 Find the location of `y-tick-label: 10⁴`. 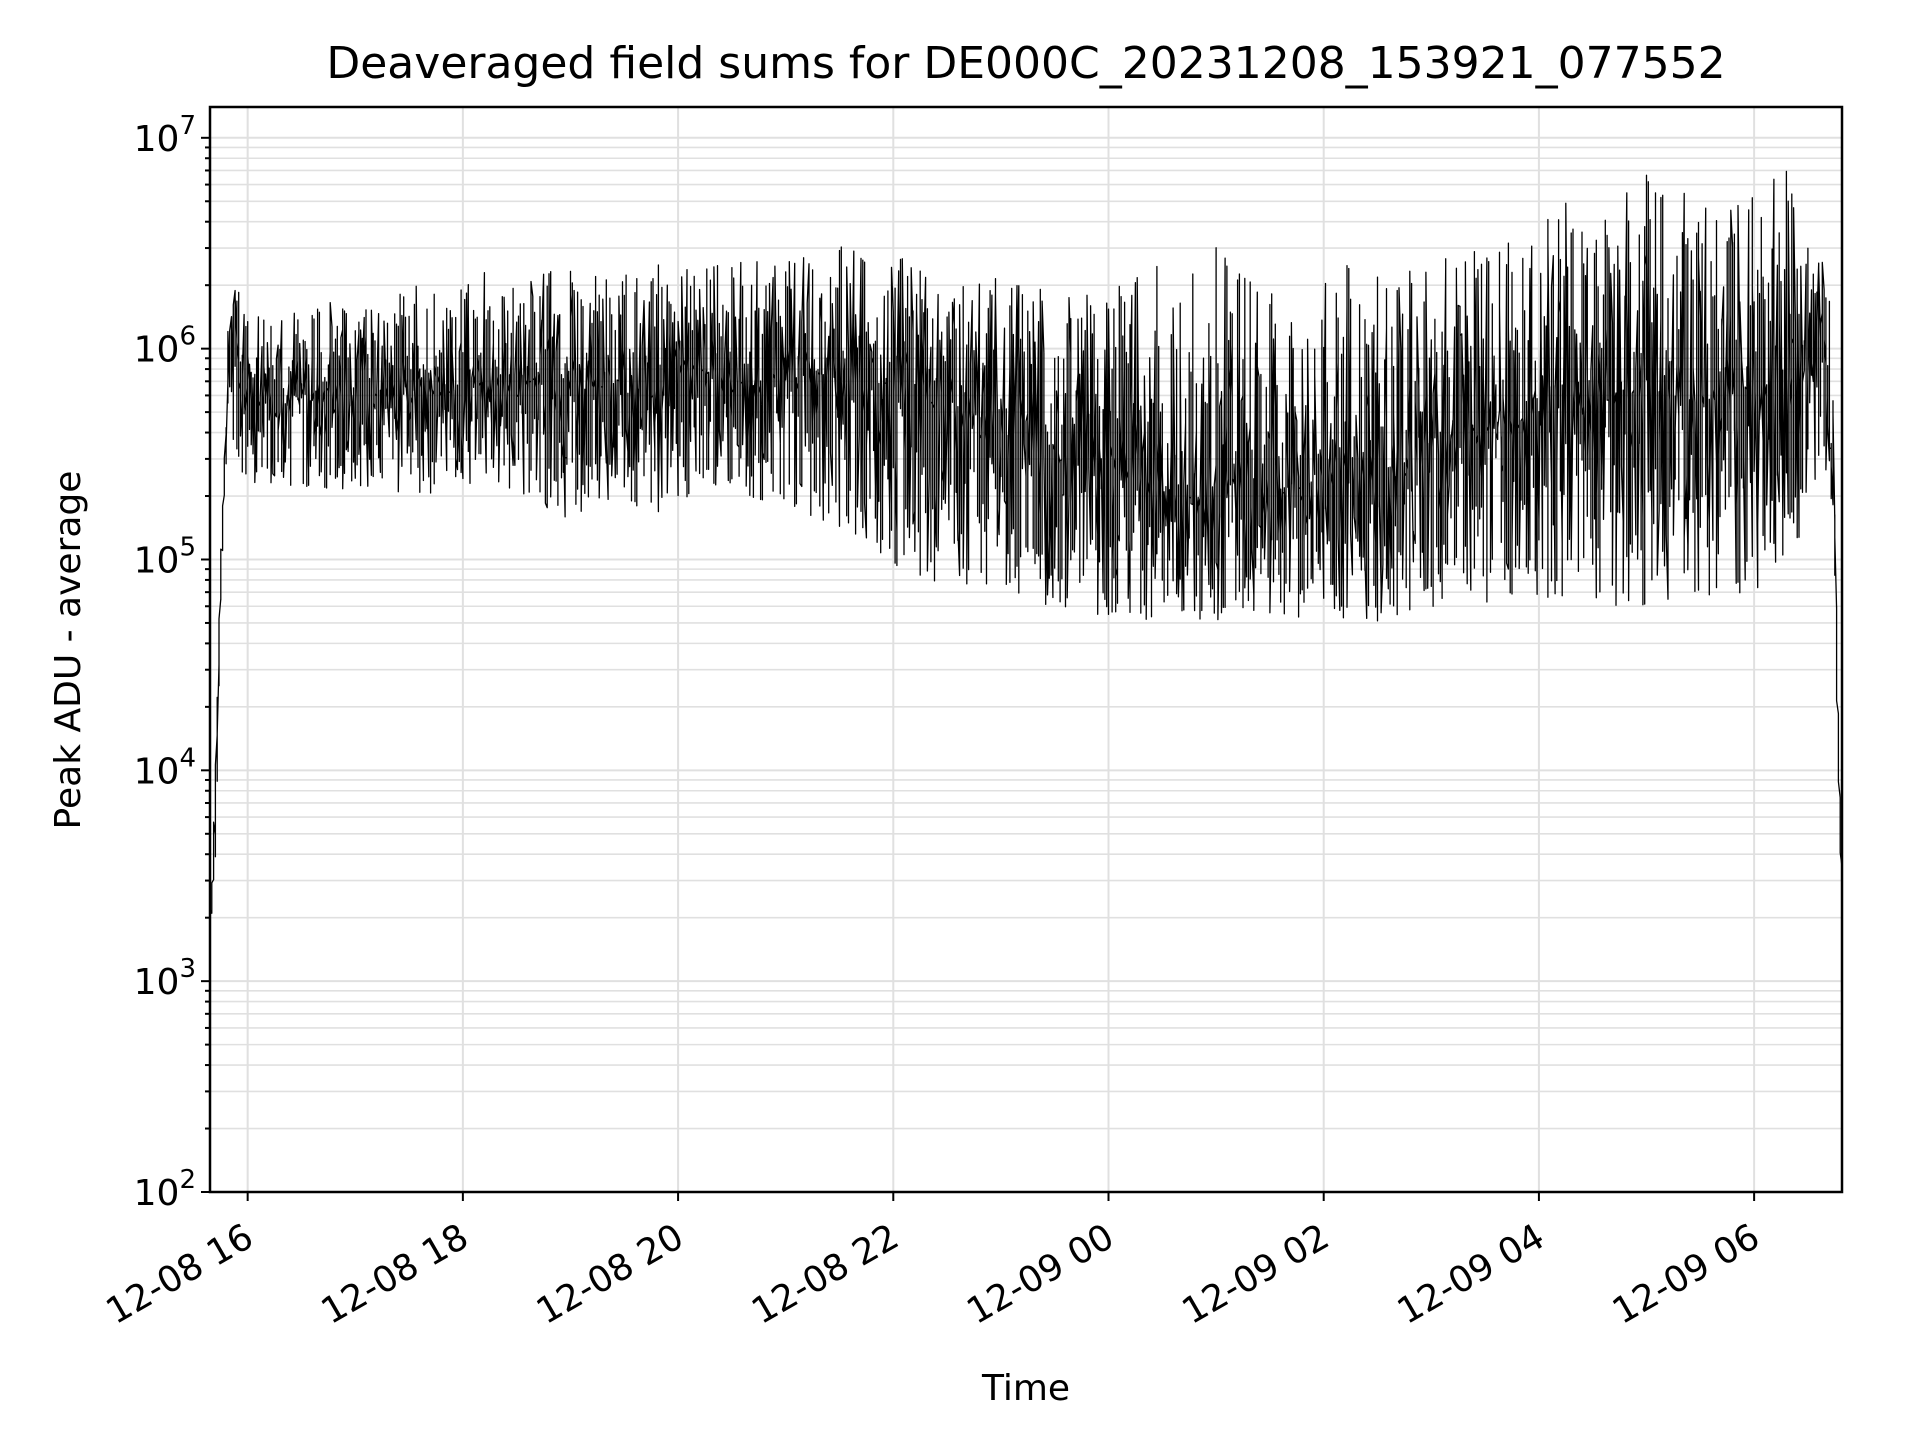

y-tick-label: 10⁴ is located at coordinates (165, 767).